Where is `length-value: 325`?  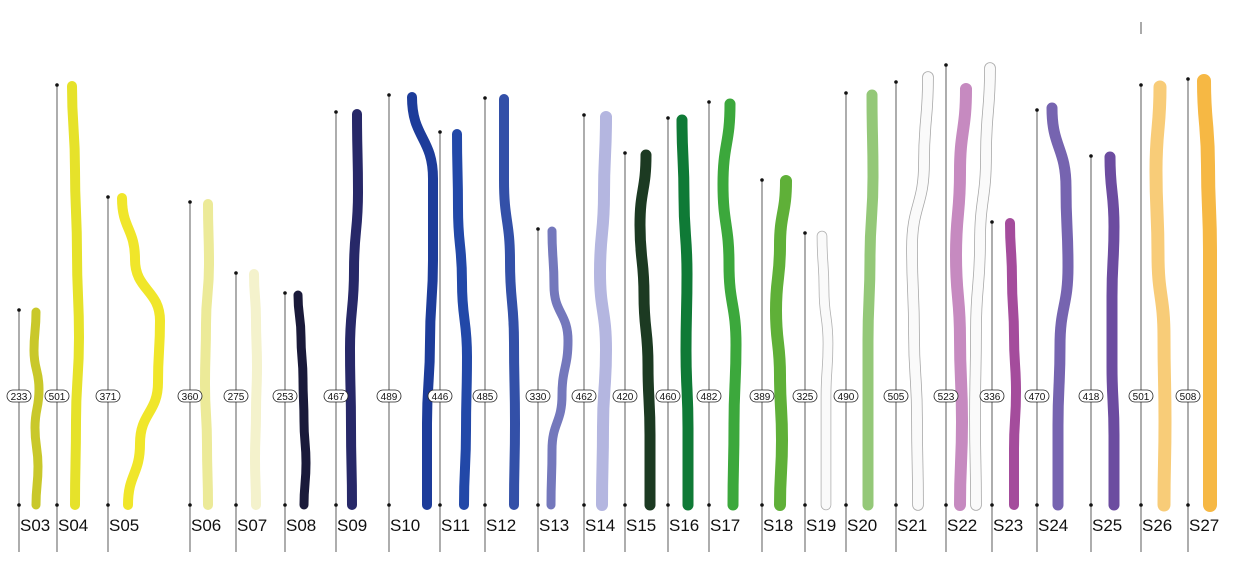 length-value: 325 is located at coordinates (805, 397).